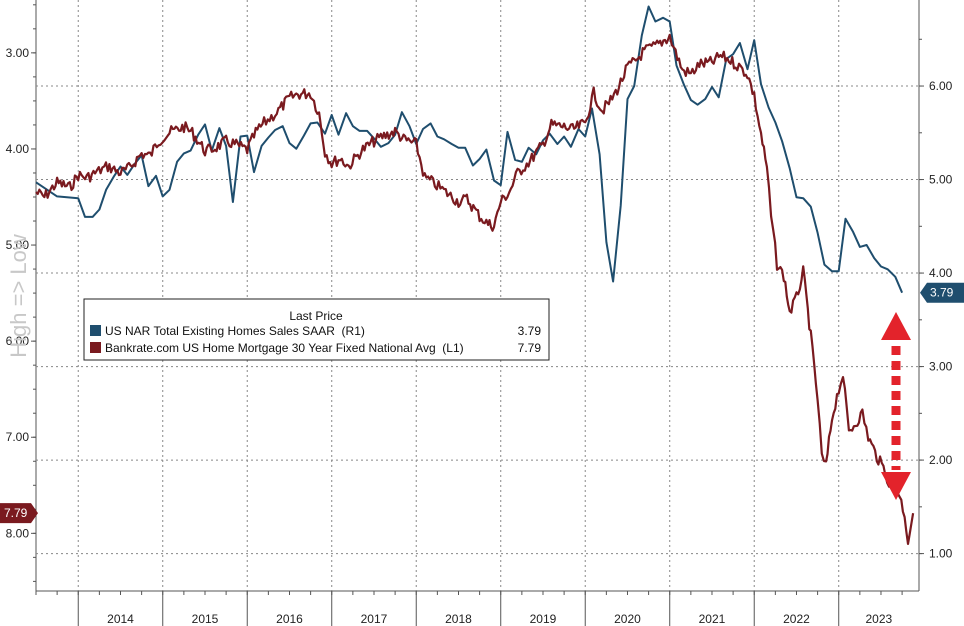 Image resolution: width=964 pixels, height=626 pixels. Describe the element at coordinates (18, 53) in the screenshot. I see `left-axis-tick-label: 3.00` at that location.